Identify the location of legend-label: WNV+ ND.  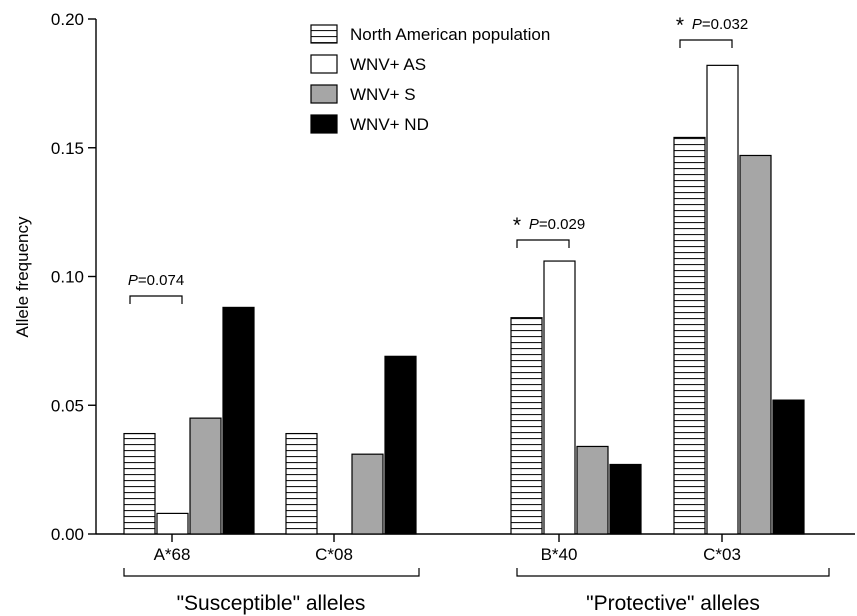
(389, 124).